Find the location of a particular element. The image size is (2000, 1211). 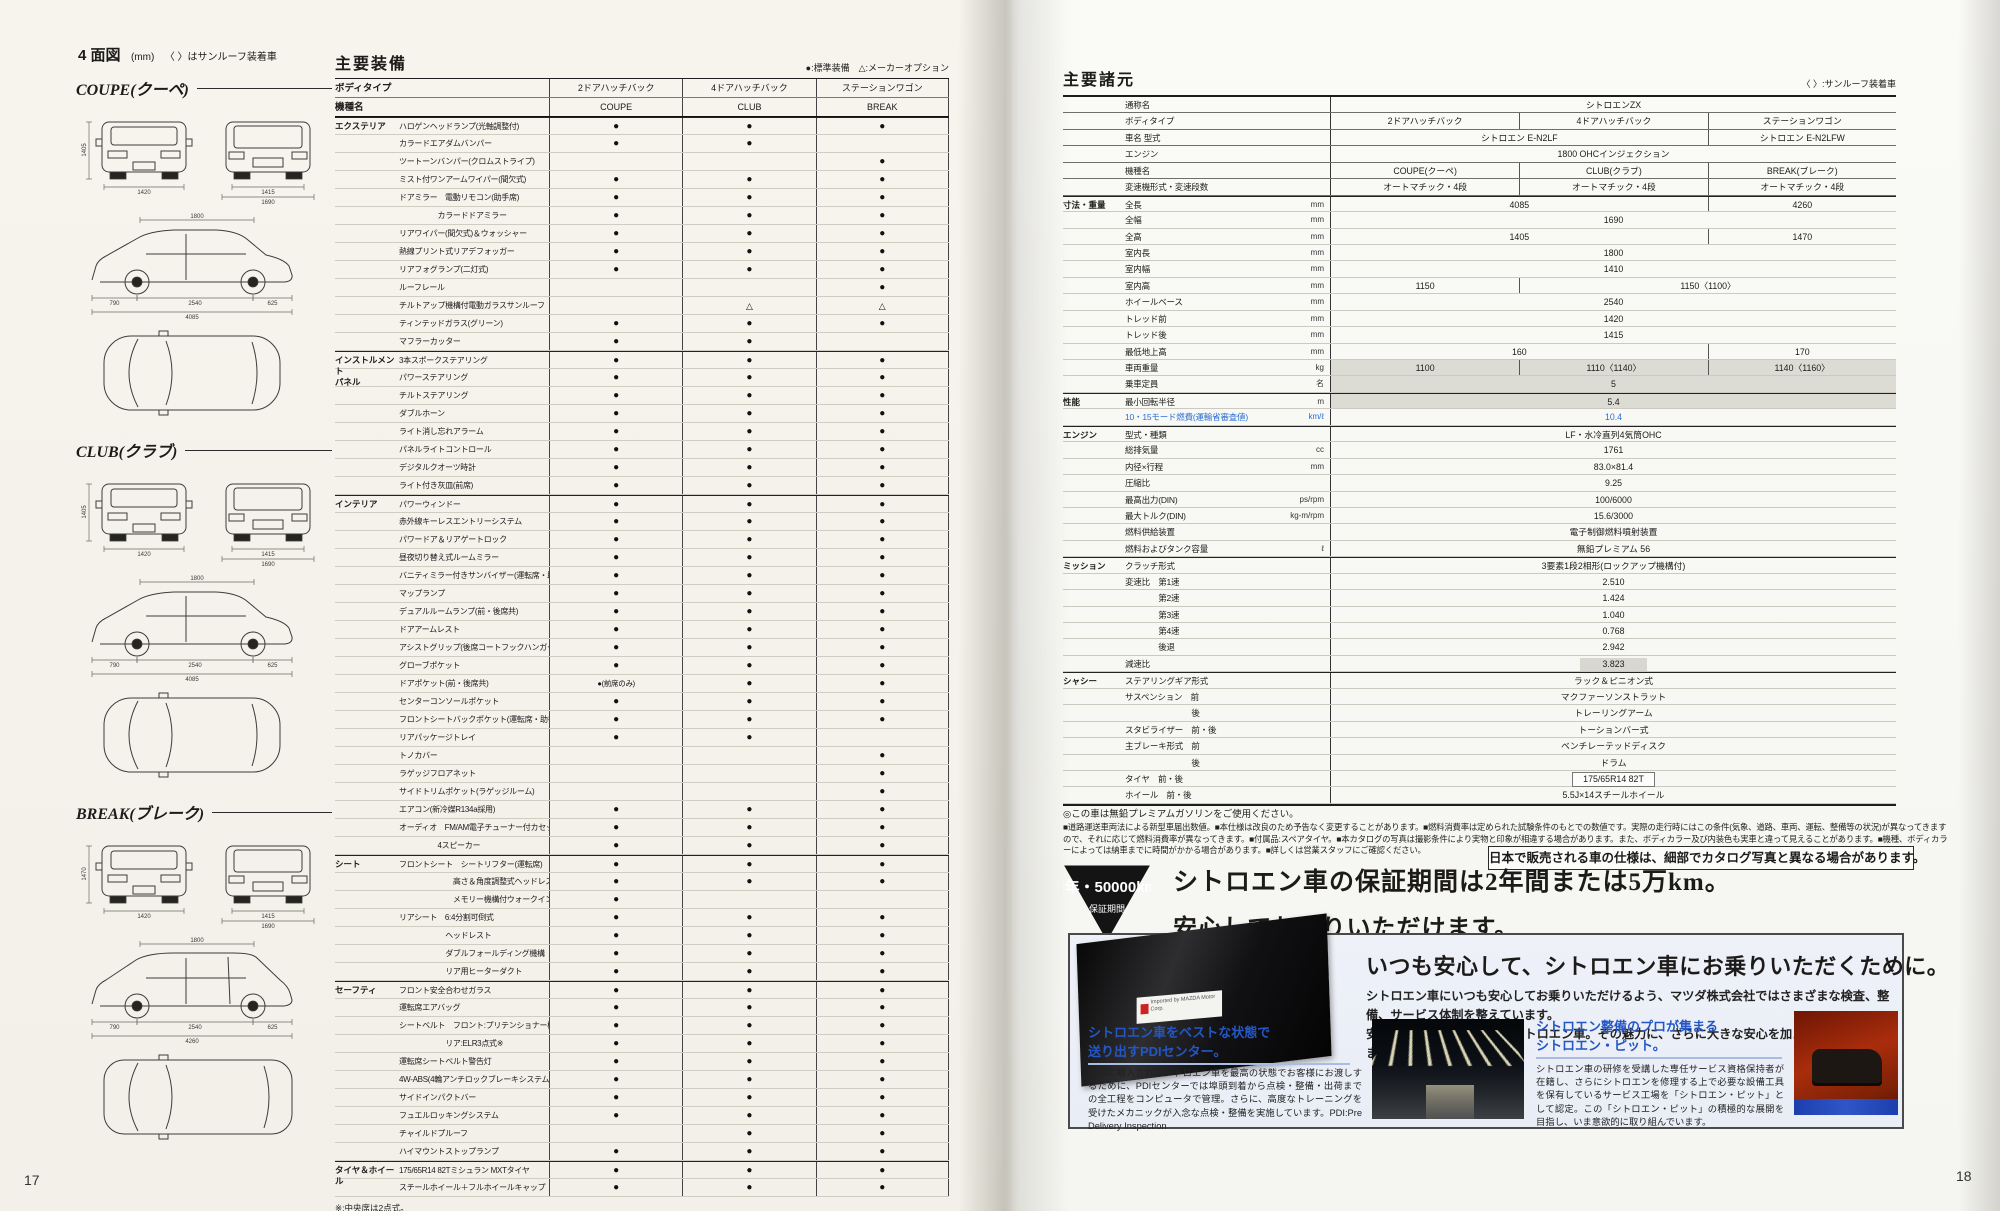

equipment-row: 高さ＆角度調整式ヘッドレスト ● ● ● is located at coordinates (642, 882).